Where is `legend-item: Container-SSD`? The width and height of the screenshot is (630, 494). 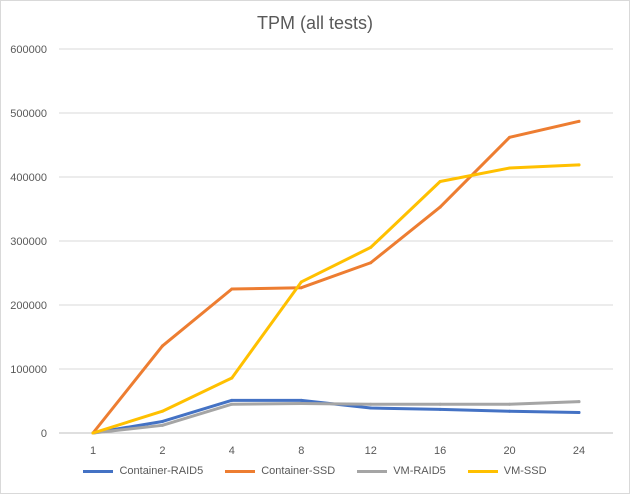 legend-item: Container-SSD is located at coordinates (280, 471).